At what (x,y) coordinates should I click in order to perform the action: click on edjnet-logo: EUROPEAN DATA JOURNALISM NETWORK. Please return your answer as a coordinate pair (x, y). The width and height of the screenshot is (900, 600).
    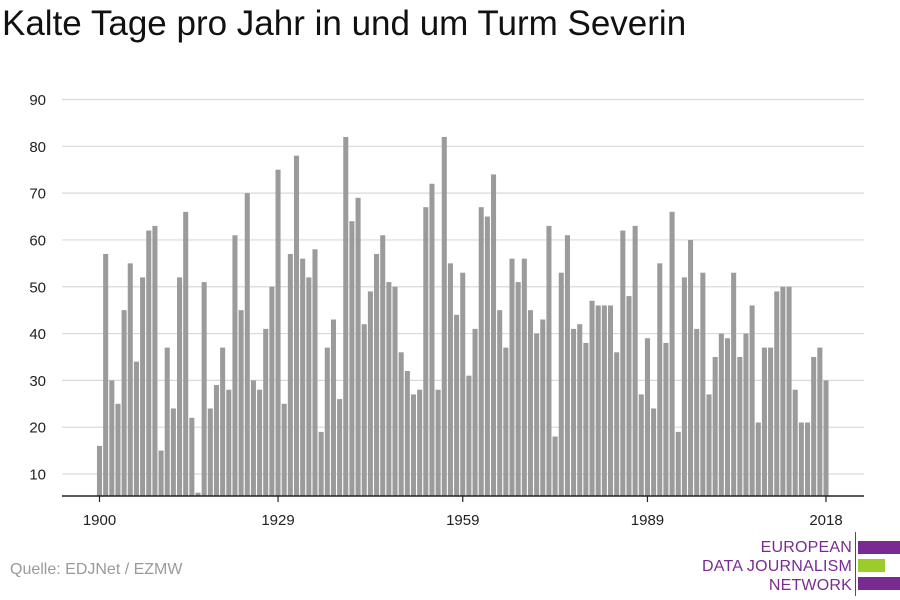
    Looking at the image, I should click on (800, 564).